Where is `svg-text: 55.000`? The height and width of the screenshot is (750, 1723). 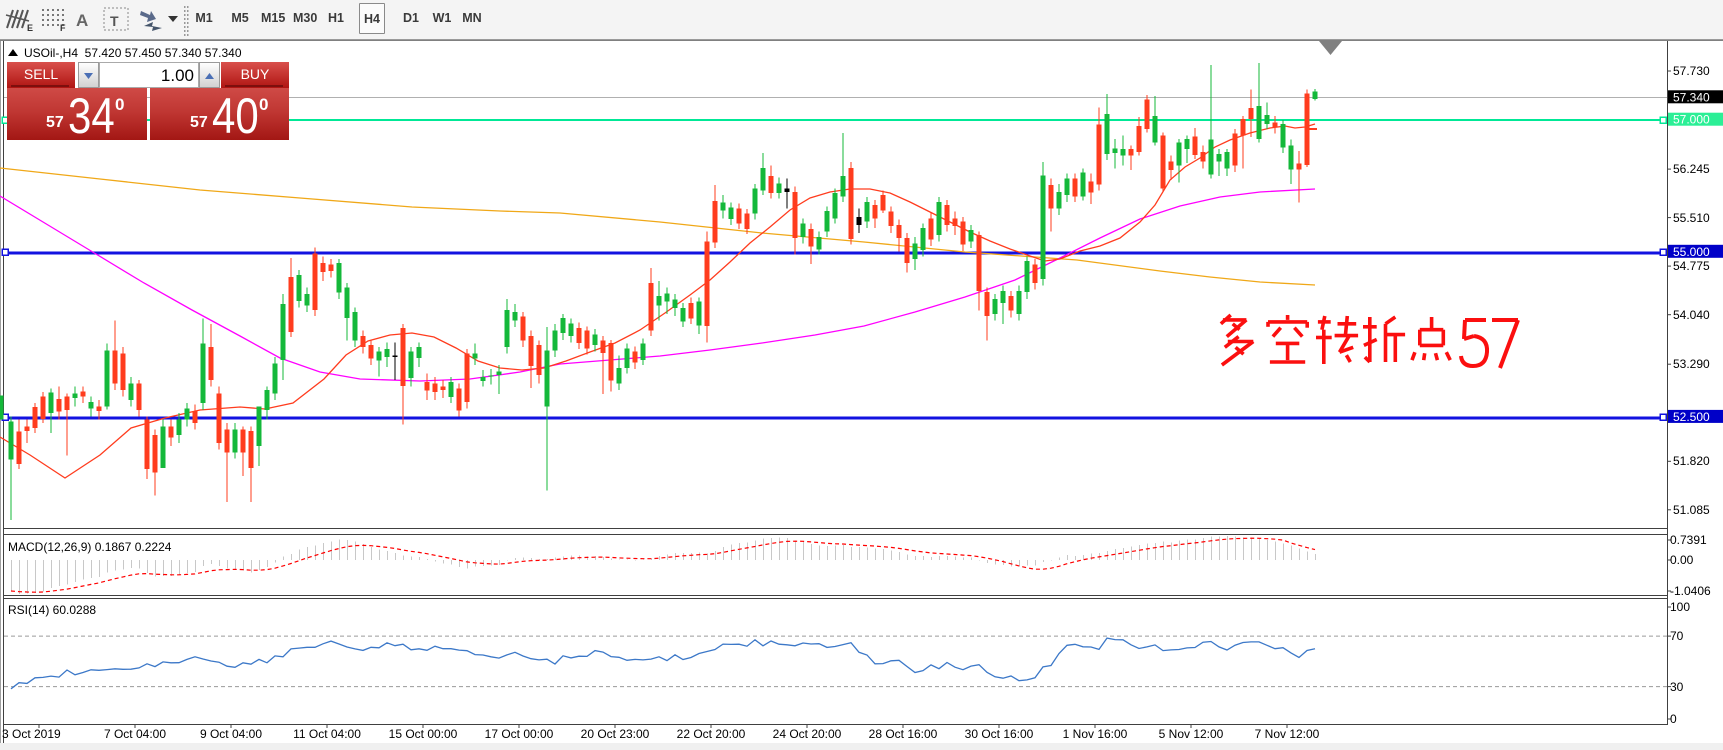
svg-text: 55.000 is located at coordinates (1691, 252).